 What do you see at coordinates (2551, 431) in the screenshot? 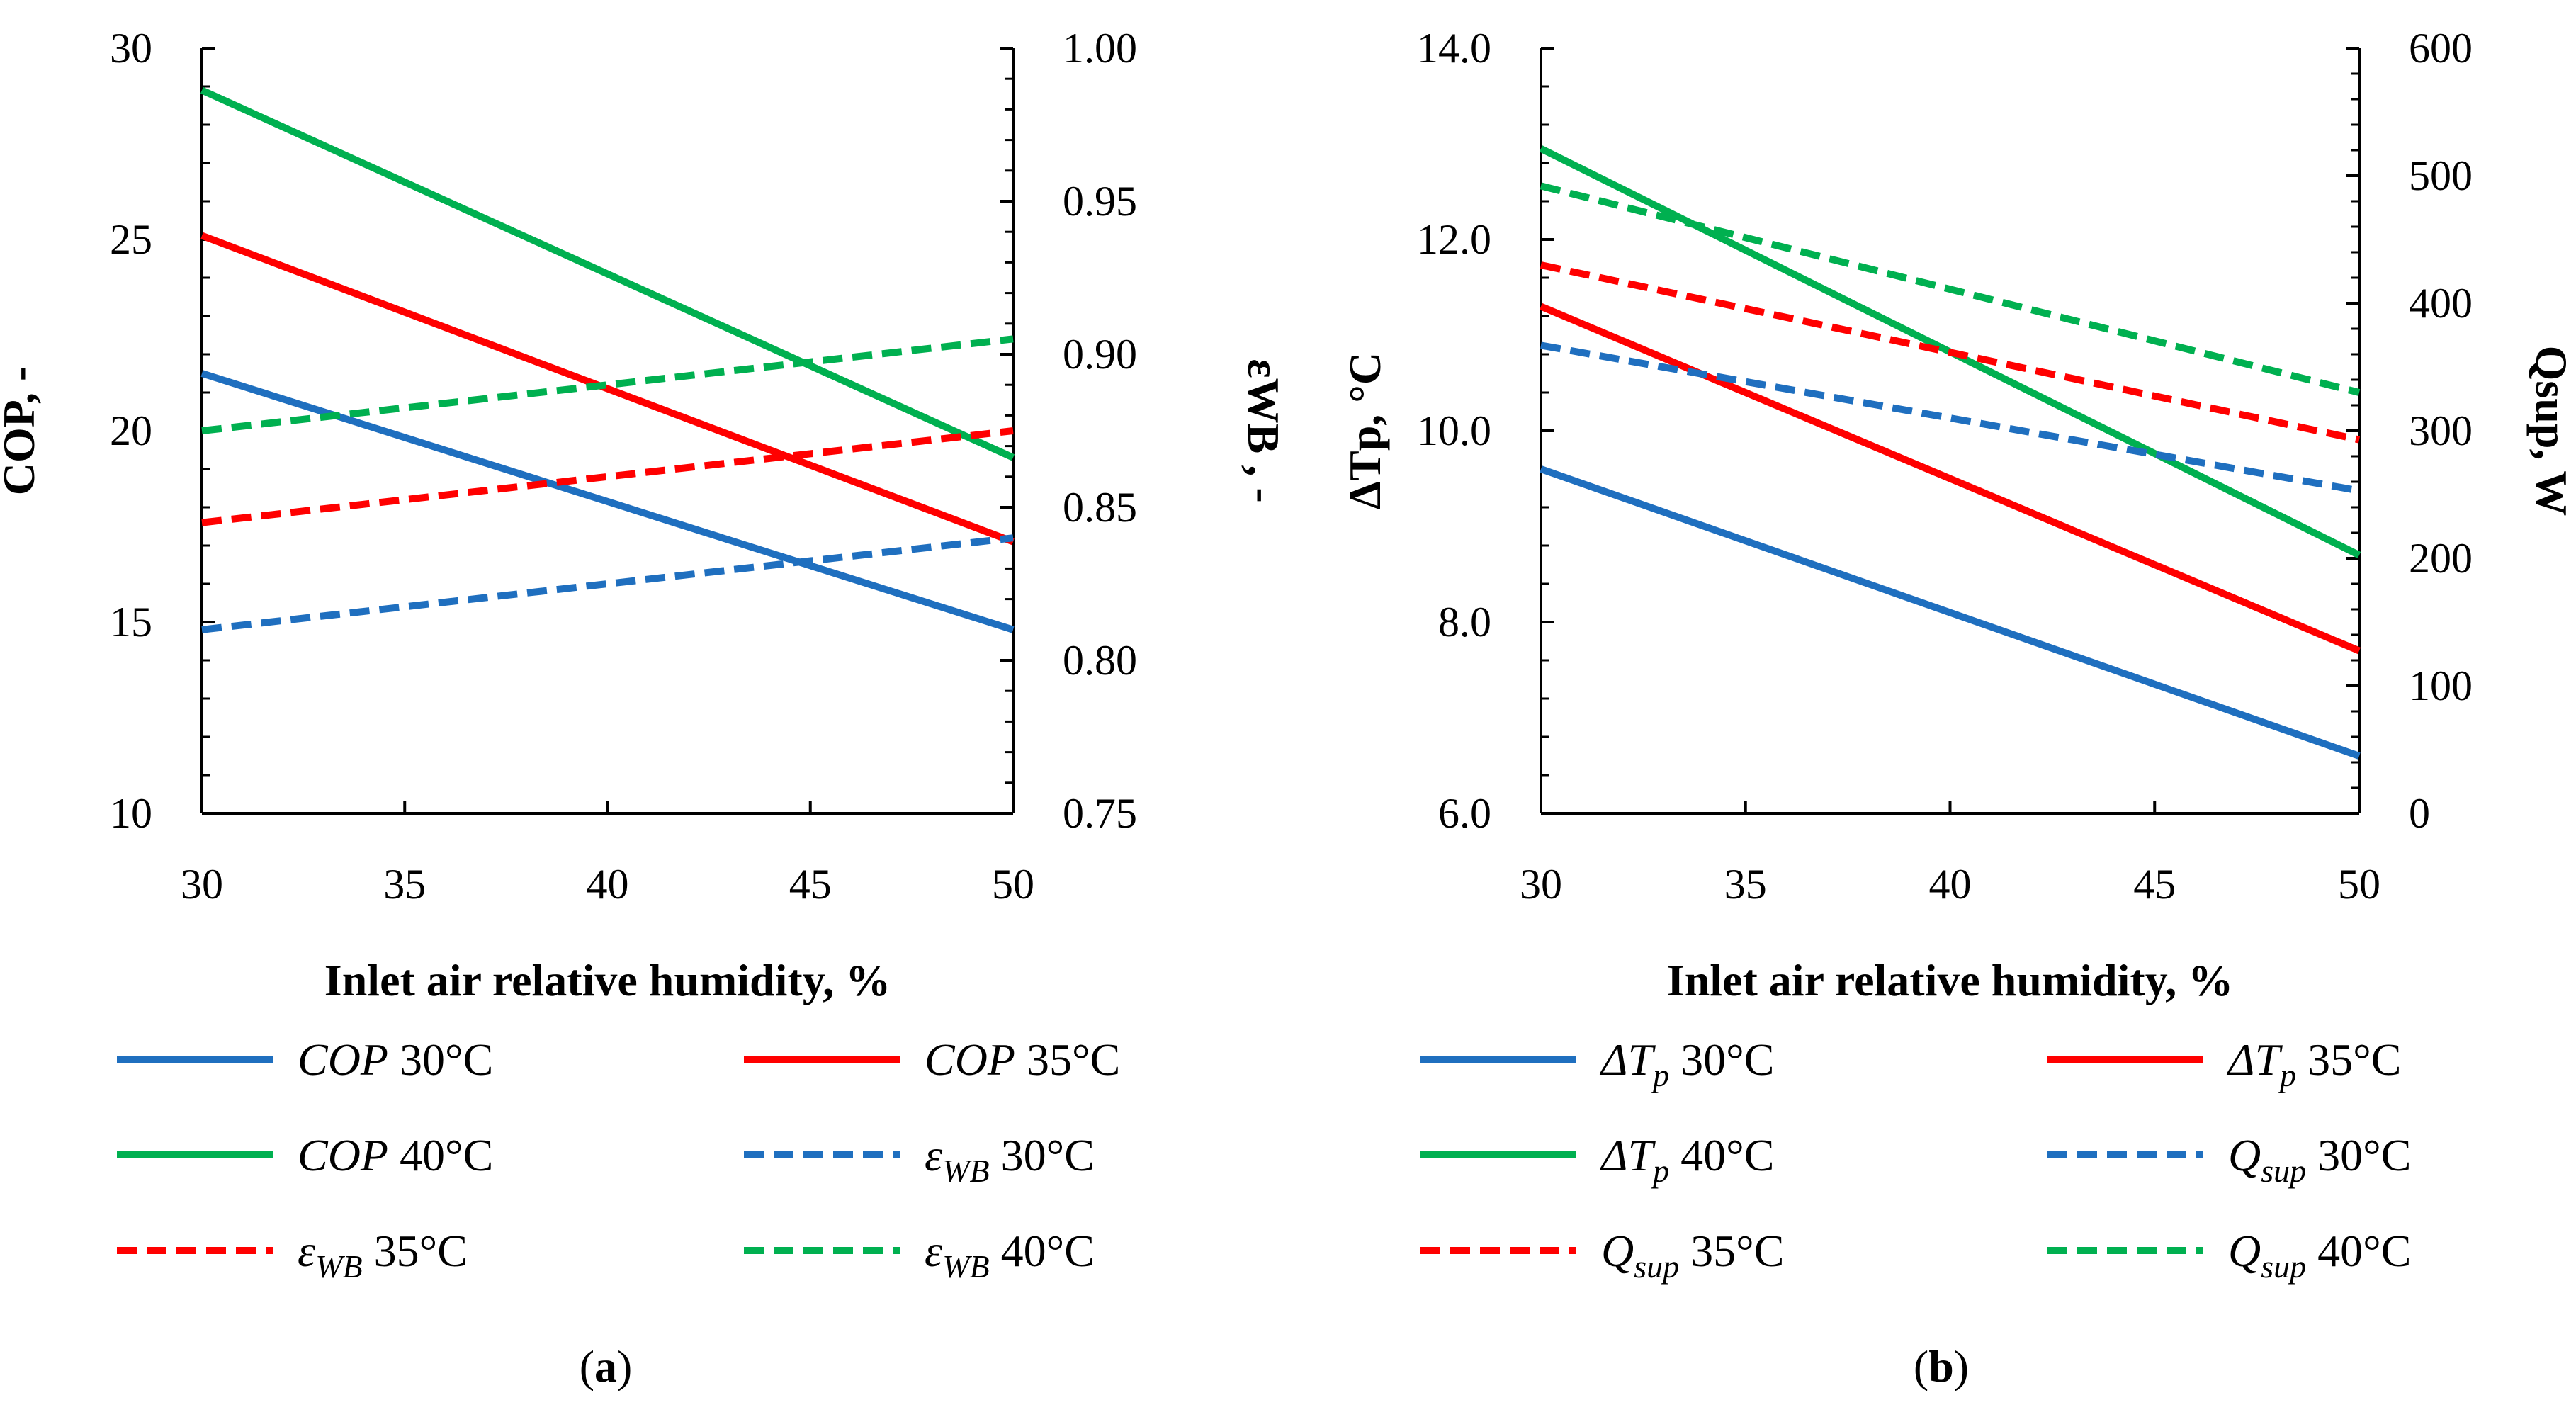
I see `y-right-axis-title: Qsup, W` at bounding box center [2551, 431].